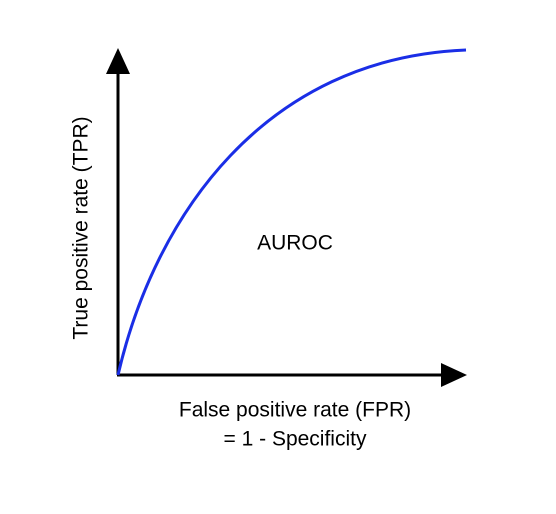 This screenshot has height=514, width=556. What do you see at coordinates (295, 439) in the screenshot?
I see `x-axis-label: = 1 - Specificity` at bounding box center [295, 439].